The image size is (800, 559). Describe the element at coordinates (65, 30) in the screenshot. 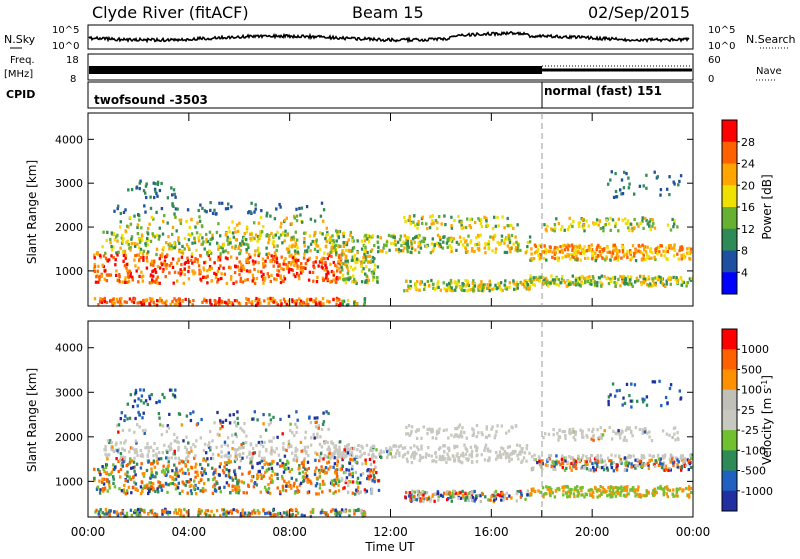

I see `noise-tick-top-left: 10^5` at that location.